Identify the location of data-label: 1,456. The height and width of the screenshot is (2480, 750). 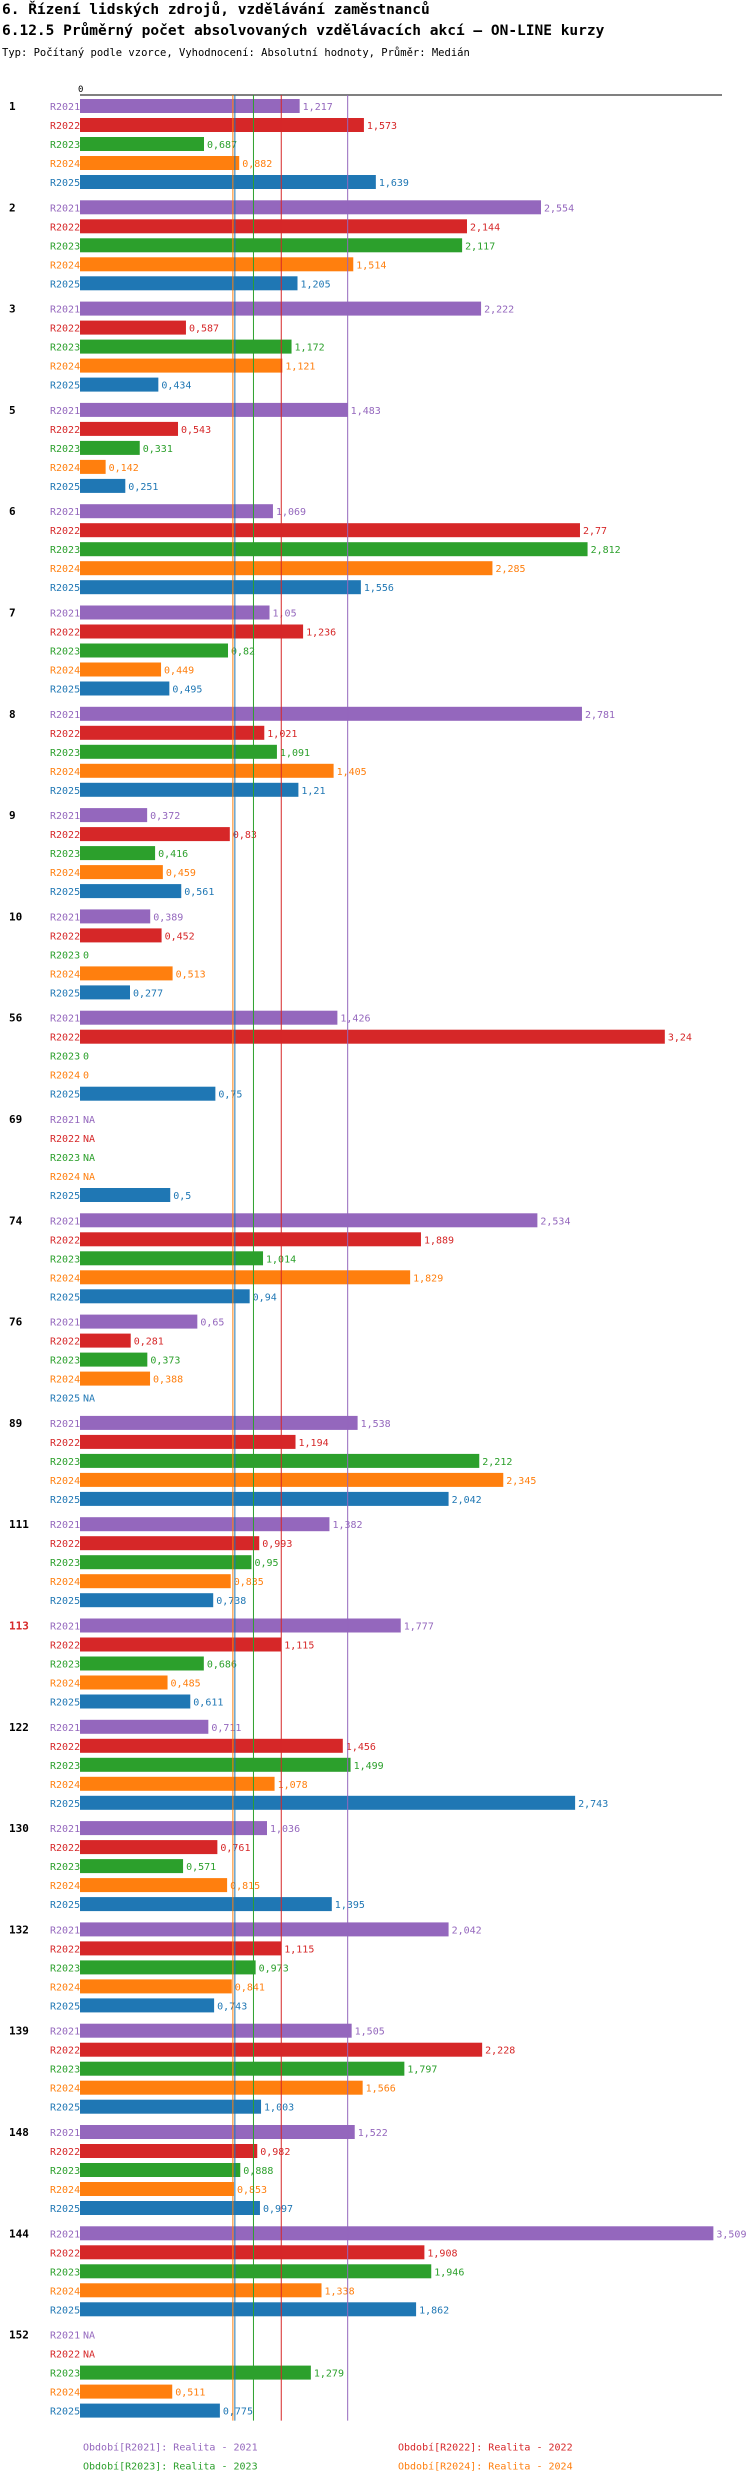
(361, 1747).